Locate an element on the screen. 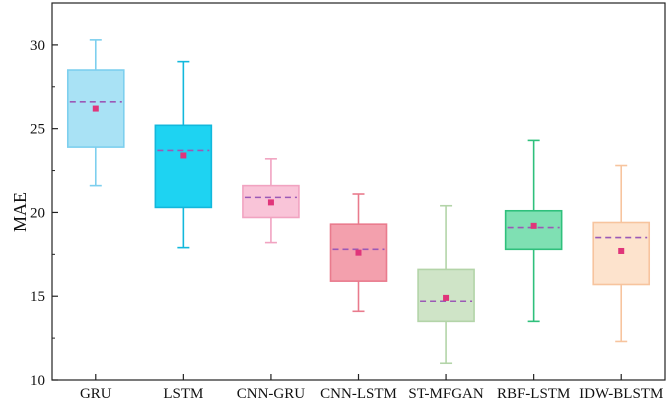  box-group-cnn-gru is located at coordinates (271, 201).